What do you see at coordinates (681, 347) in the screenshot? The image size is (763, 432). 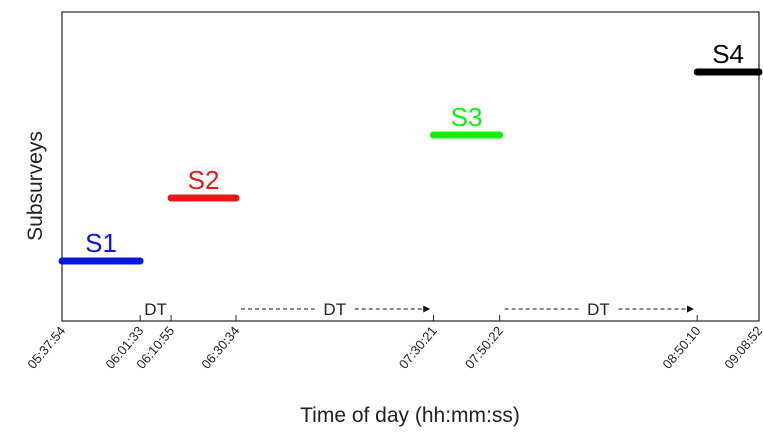 I see `x-tick-label: 08:50:10` at bounding box center [681, 347].